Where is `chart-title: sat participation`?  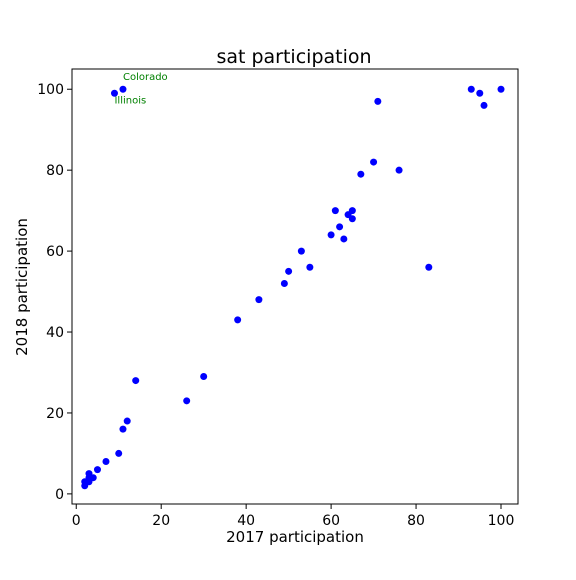
chart-title: sat participation is located at coordinates (293, 57).